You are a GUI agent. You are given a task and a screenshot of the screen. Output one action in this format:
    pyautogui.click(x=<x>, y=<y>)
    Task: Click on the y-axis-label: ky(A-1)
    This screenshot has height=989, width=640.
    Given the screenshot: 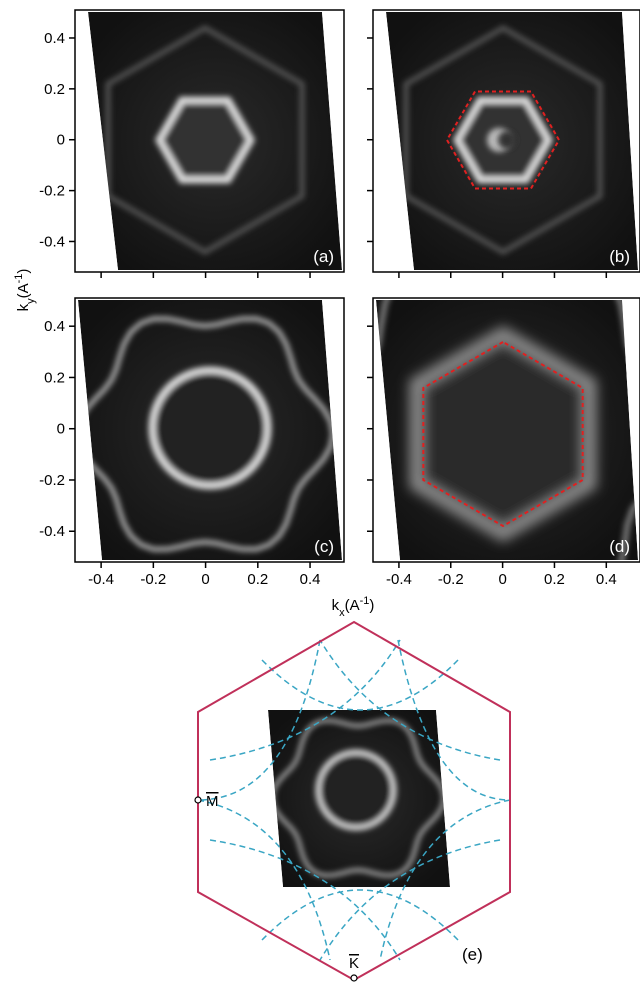 What is the action you would take?
    pyautogui.click(x=25, y=290)
    